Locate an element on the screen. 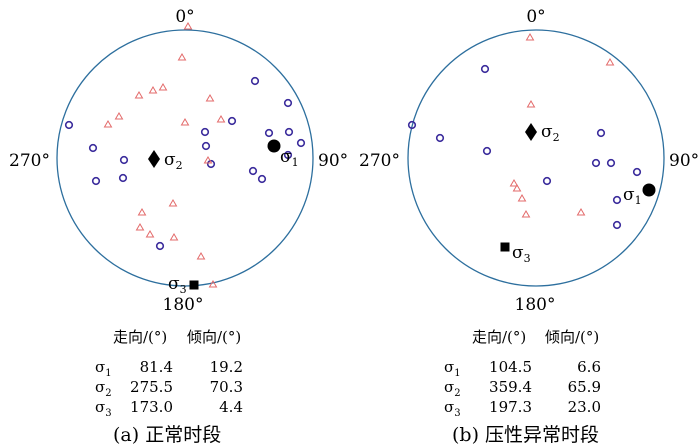  stereonet-a-triangle-markers is located at coordinates (164, 155).